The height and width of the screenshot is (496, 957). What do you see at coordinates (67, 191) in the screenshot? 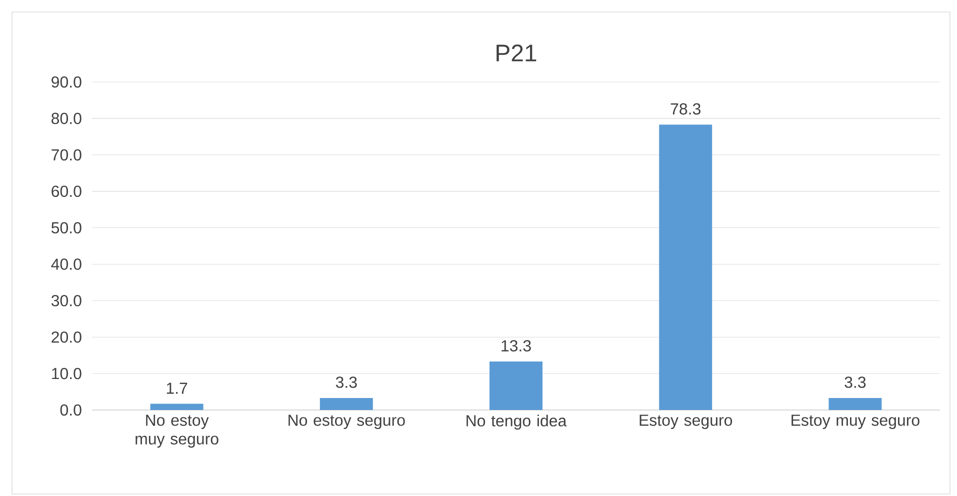
I see `y-tick-label: 60.0` at bounding box center [67, 191].